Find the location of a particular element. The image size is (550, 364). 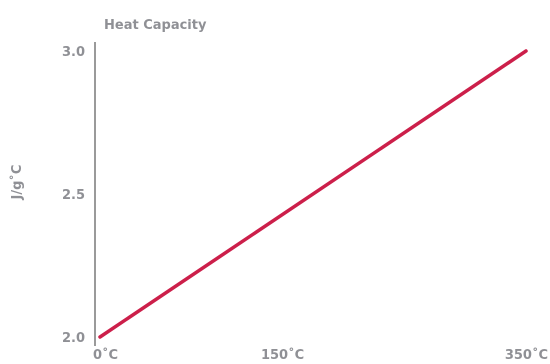

y-tick-label: 2.0 is located at coordinates (73, 338).